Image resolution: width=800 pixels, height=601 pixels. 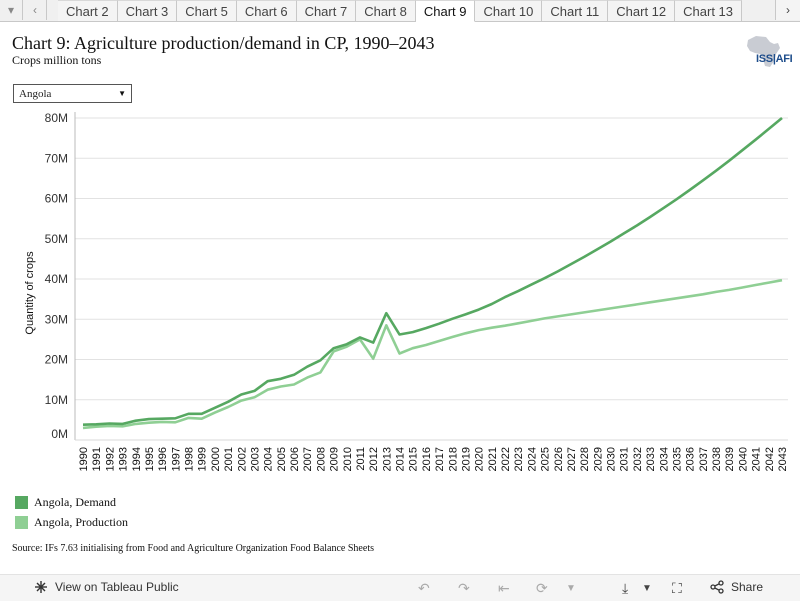 I want to click on undo-icon: ↶, so click(x=424, y=588).